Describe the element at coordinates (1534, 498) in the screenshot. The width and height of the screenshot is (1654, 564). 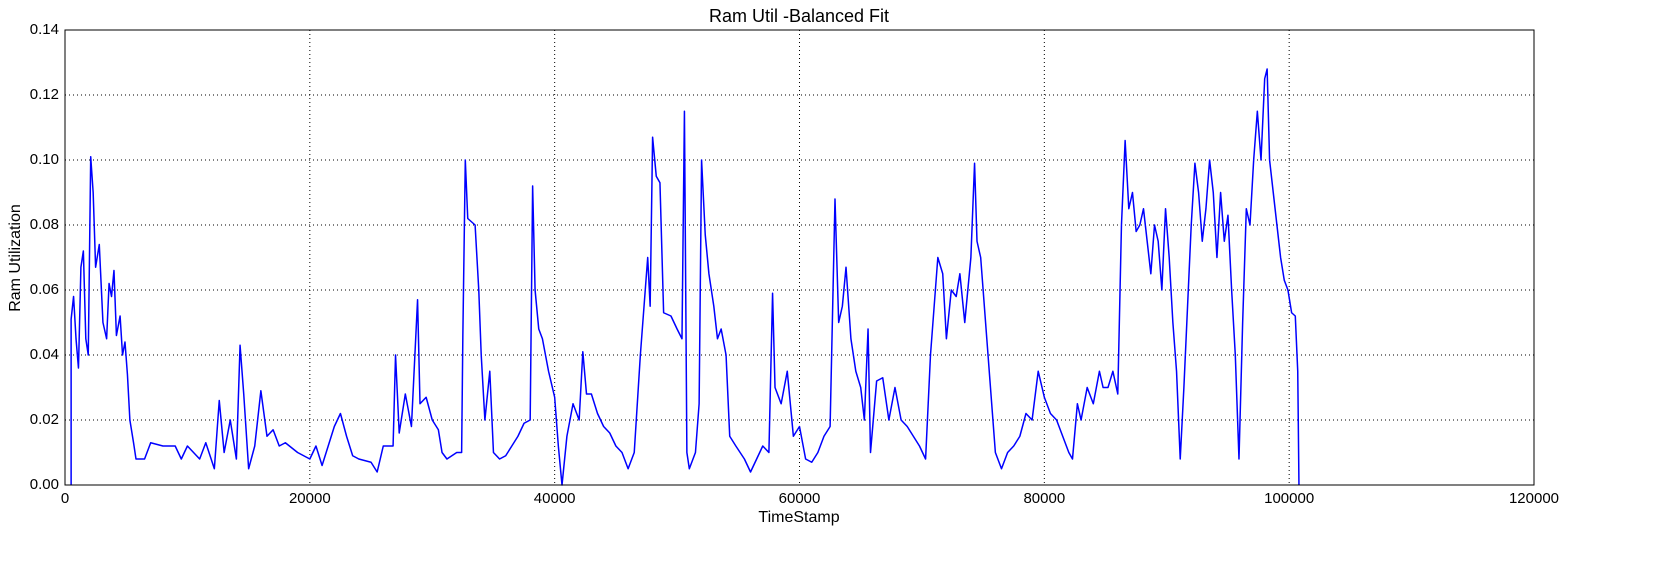
I see `x-tick-label: 120000` at that location.